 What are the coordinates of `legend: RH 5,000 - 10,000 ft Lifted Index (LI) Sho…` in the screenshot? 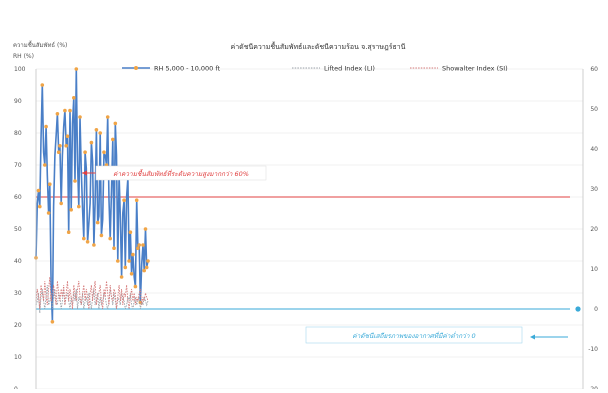 It's located at (315, 69).